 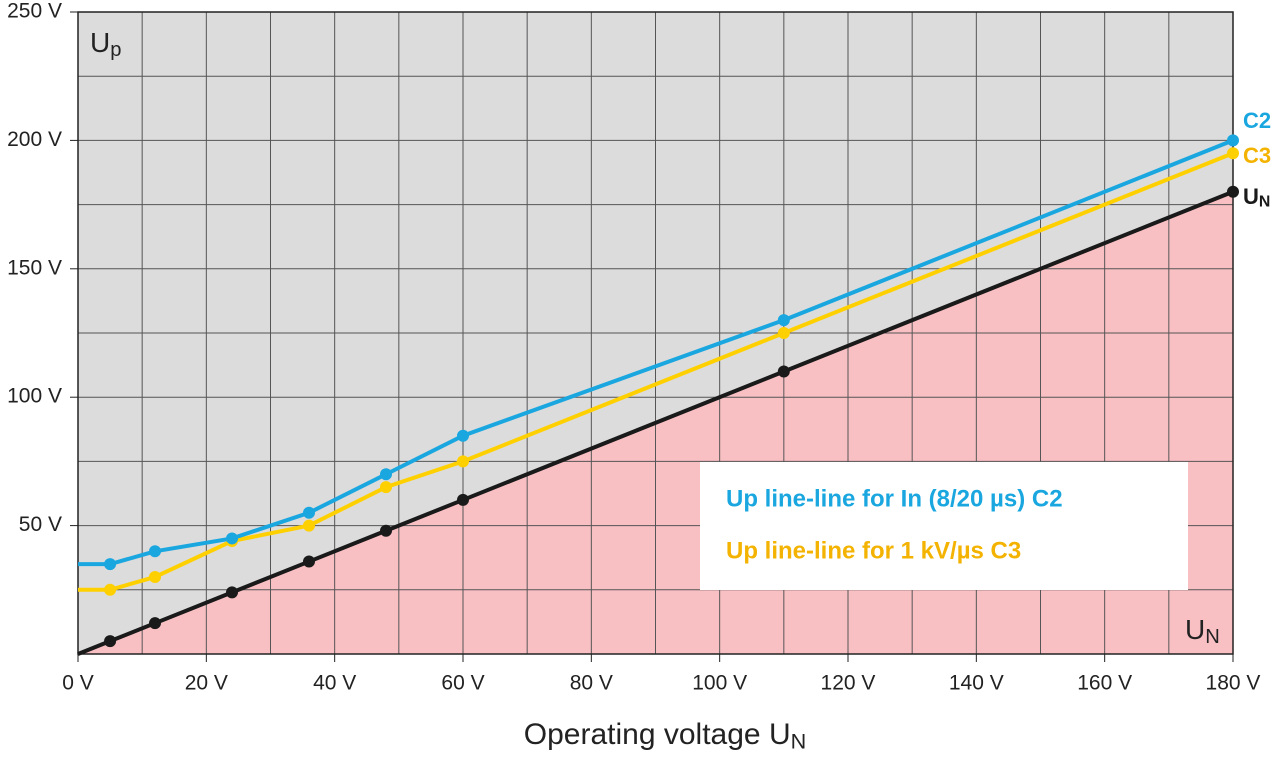 I want to click on x-axis-label-sub: N, so click(x=799, y=740).